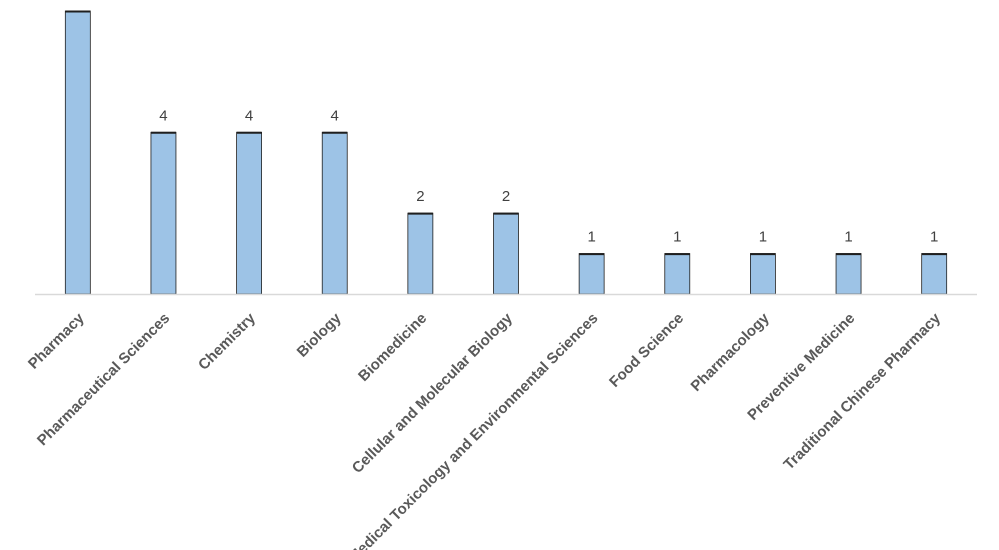  What do you see at coordinates (392, 347) in the screenshot?
I see `tick-label: Biomedicine` at bounding box center [392, 347].